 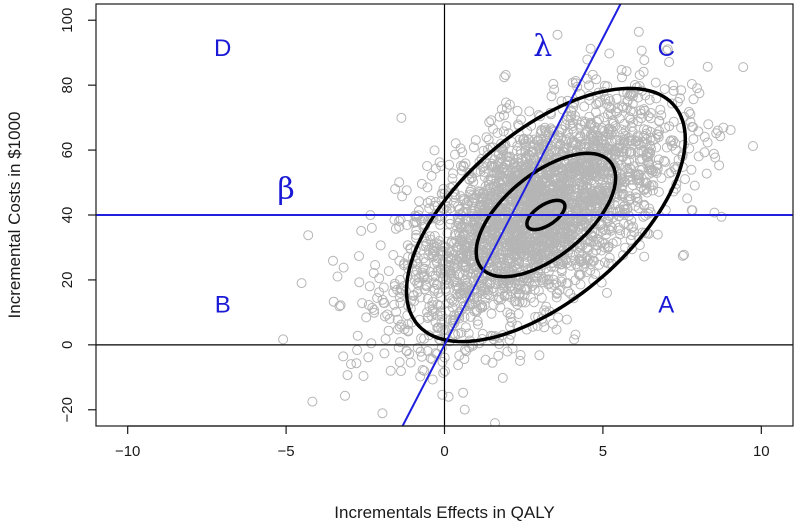 What do you see at coordinates (444, 451) in the screenshot?
I see `x-tick-label: 0` at bounding box center [444, 451].